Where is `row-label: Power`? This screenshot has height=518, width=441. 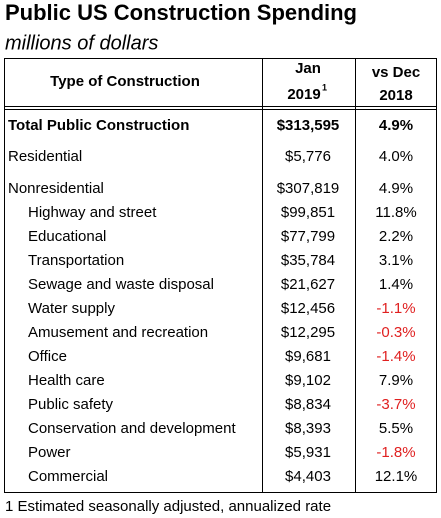
row-label: Power is located at coordinates (49, 452).